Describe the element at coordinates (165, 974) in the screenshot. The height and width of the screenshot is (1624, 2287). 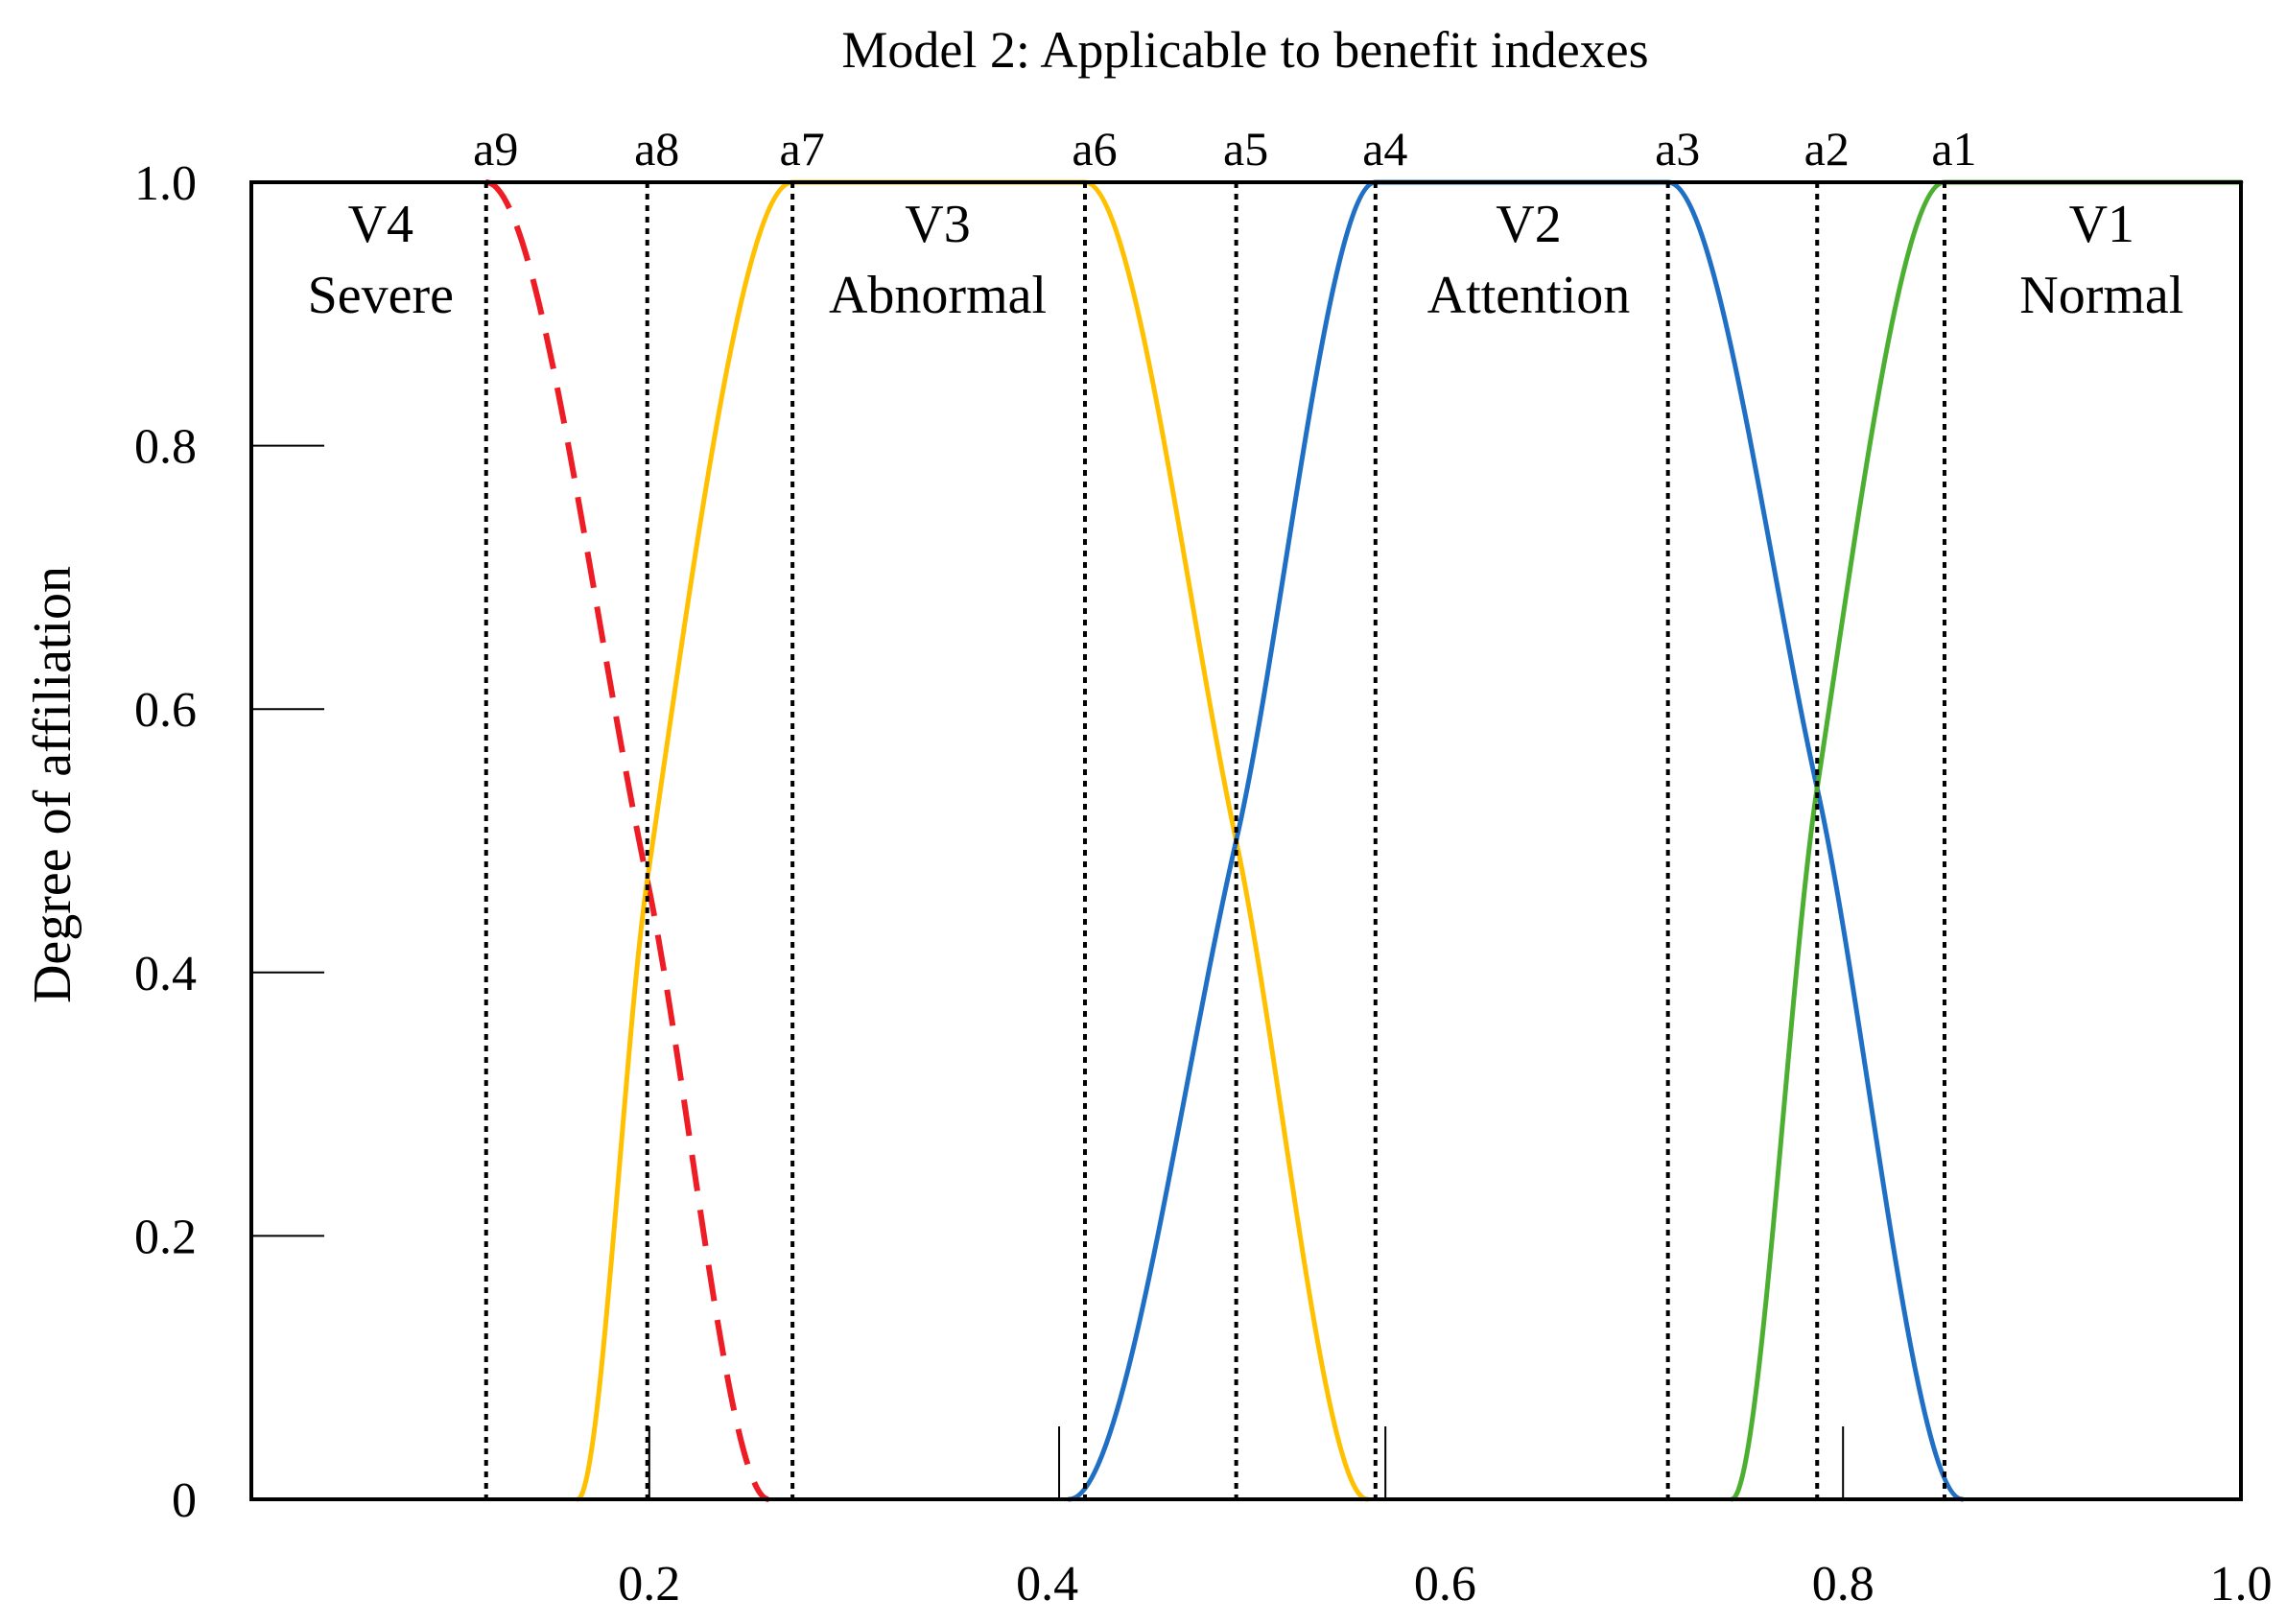
I see `y-tick-label: 0.4` at that location.